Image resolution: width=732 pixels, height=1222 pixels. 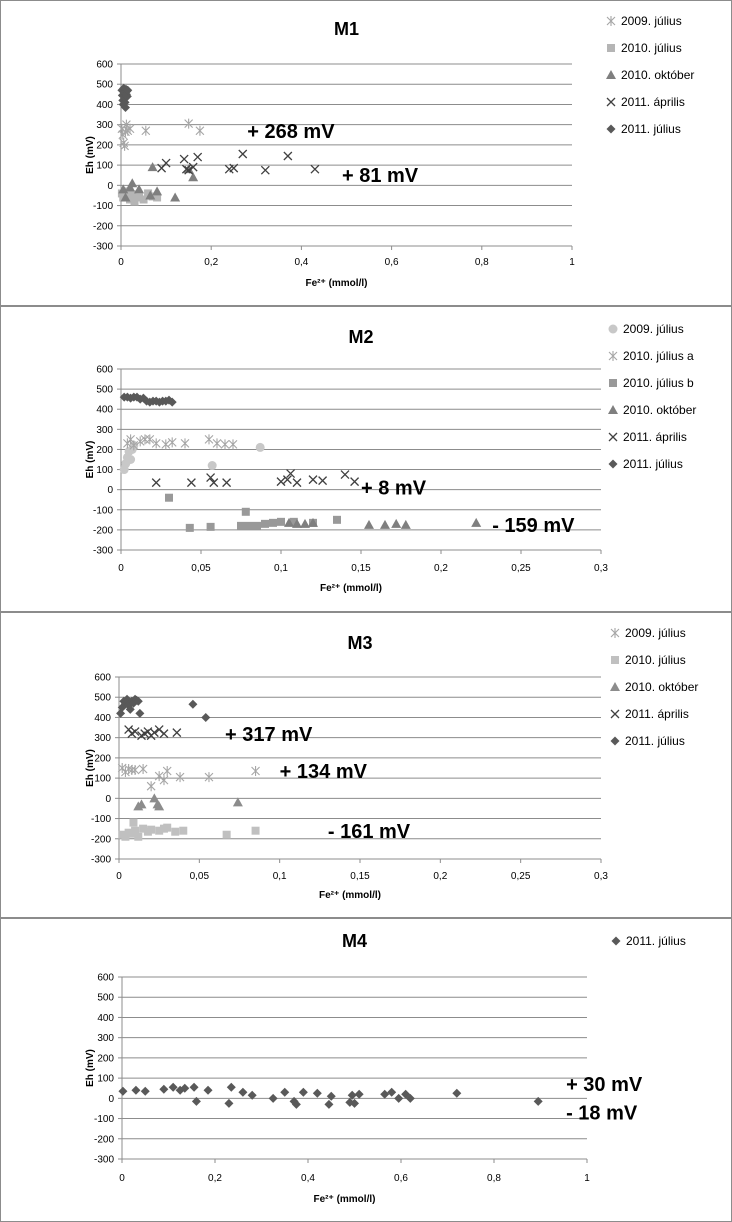 I want to click on x-tick-label: 0,6, so click(x=392, y=262).